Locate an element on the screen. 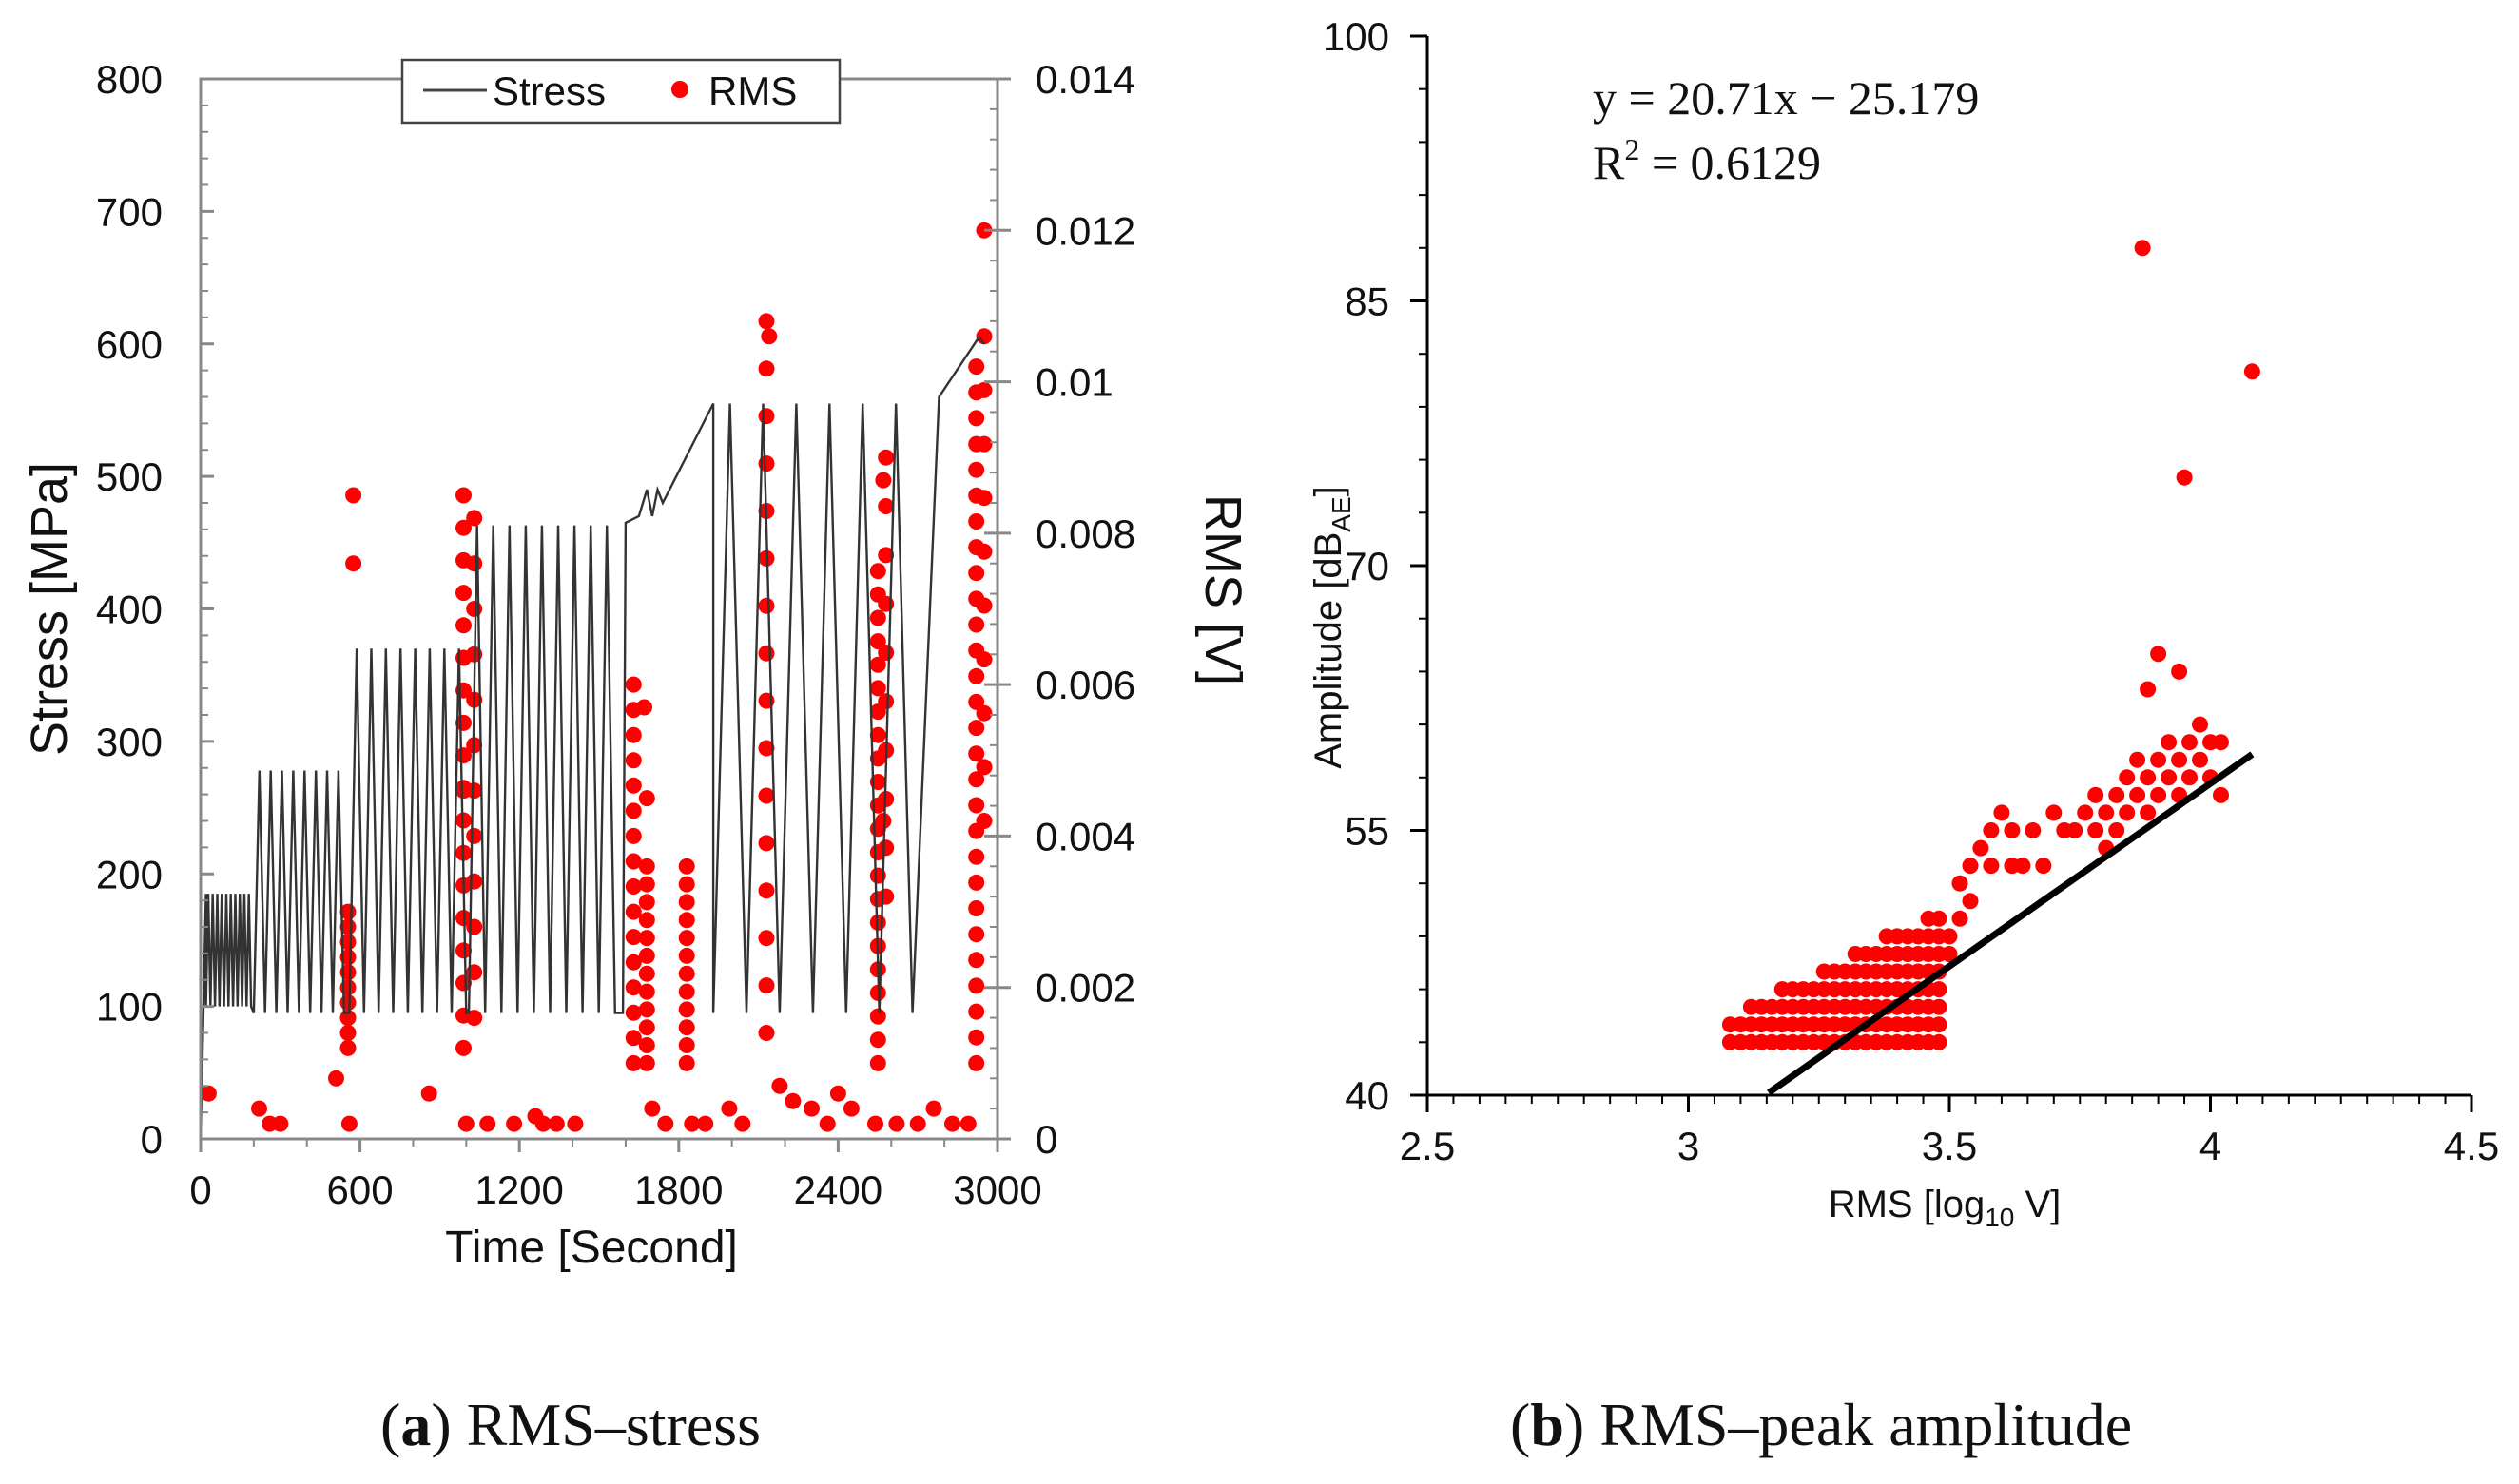 Image resolution: width=2519 pixels, height=1484 pixels. chart-b-x-axis-label: RMS [log10 V] is located at coordinates (1945, 1208).